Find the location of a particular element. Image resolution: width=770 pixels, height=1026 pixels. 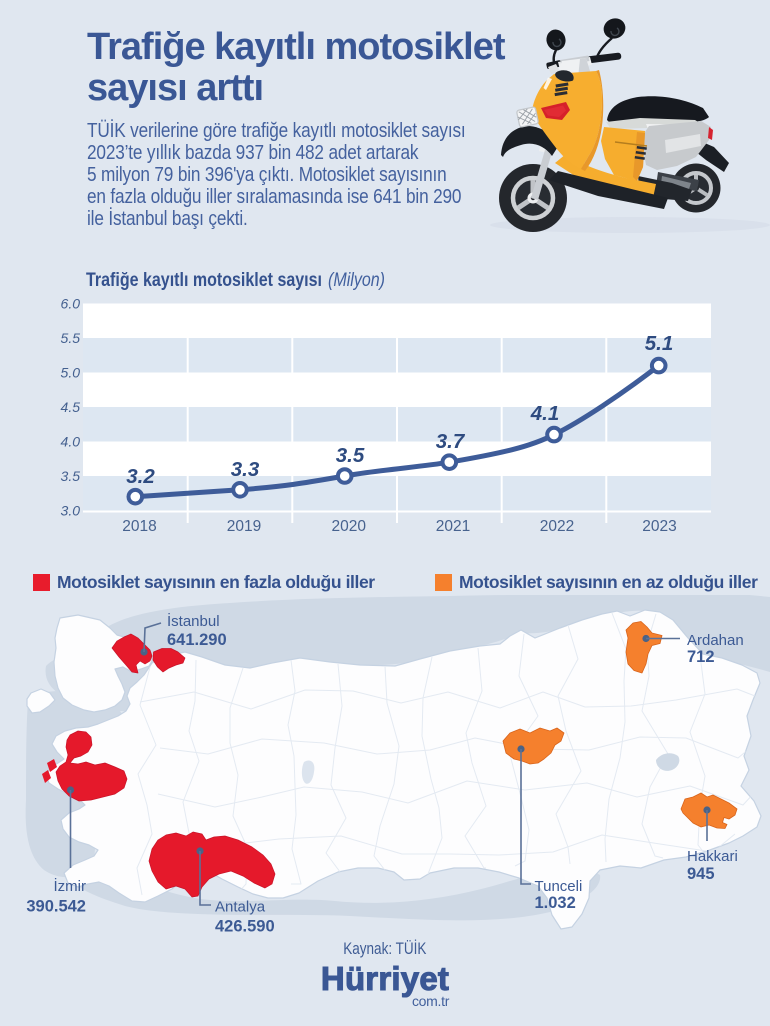

svg-text: 1.032 is located at coordinates (555, 903).